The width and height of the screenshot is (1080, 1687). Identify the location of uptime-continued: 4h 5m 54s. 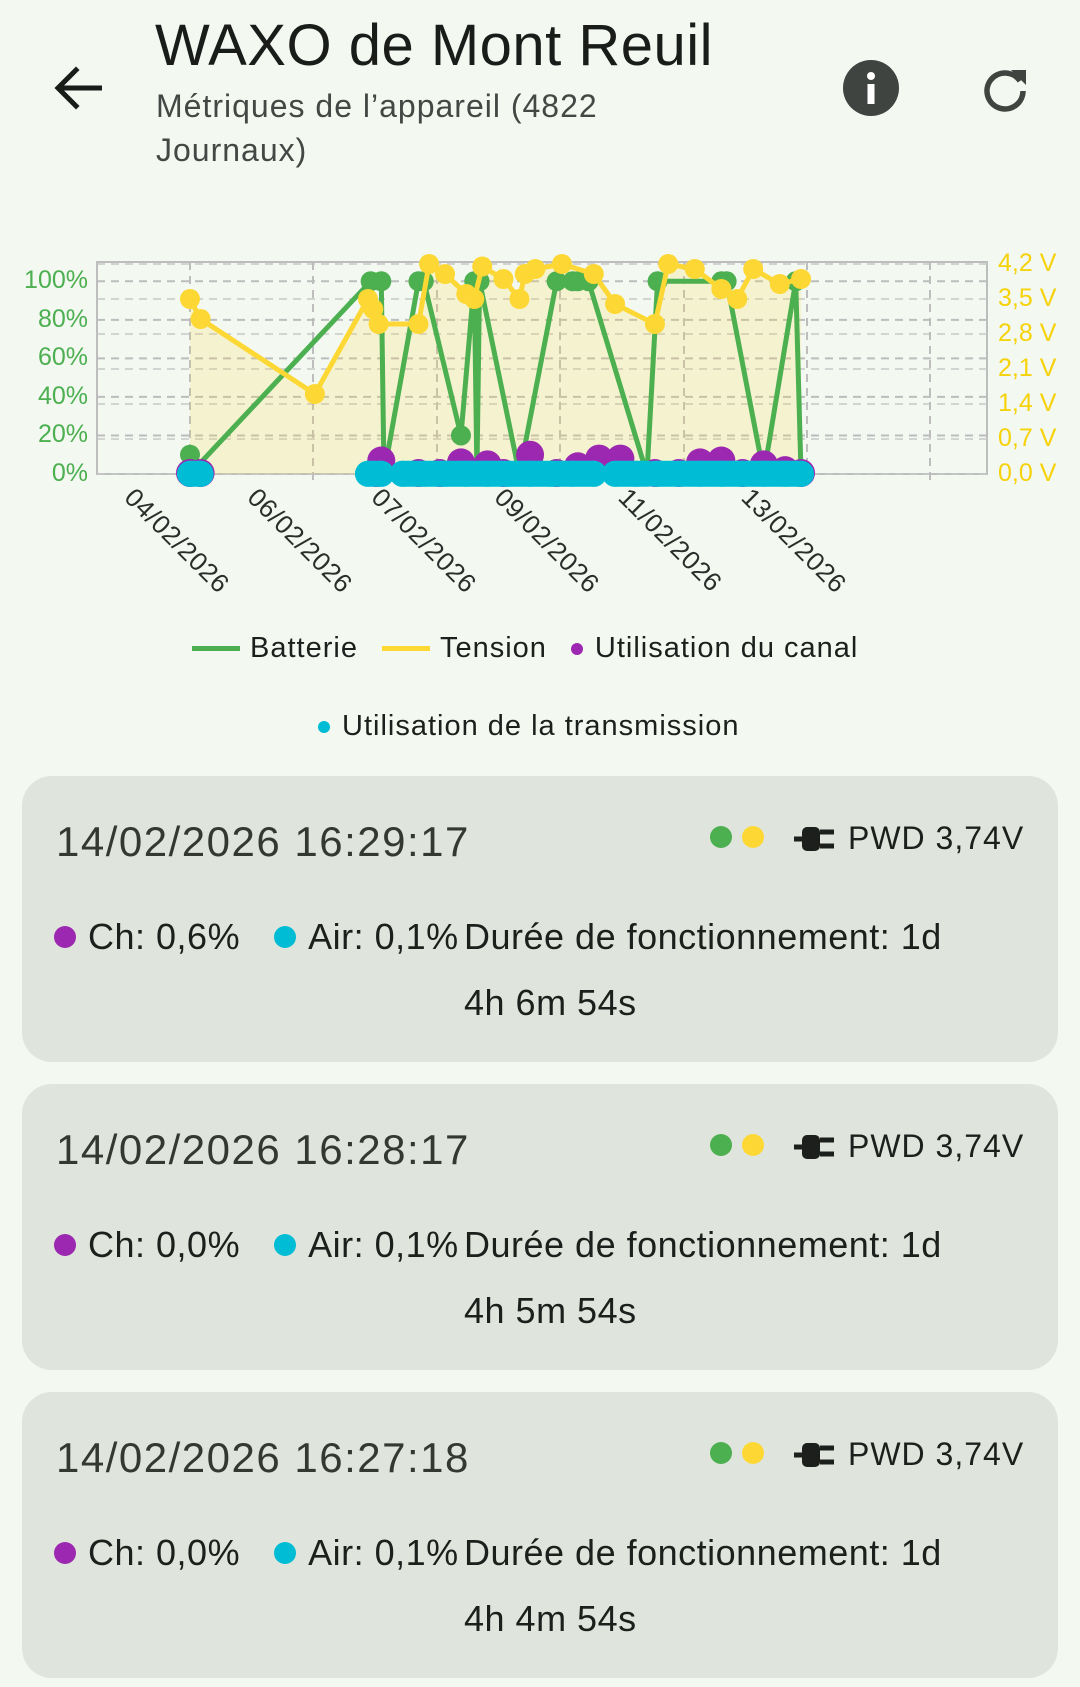
(550, 1310).